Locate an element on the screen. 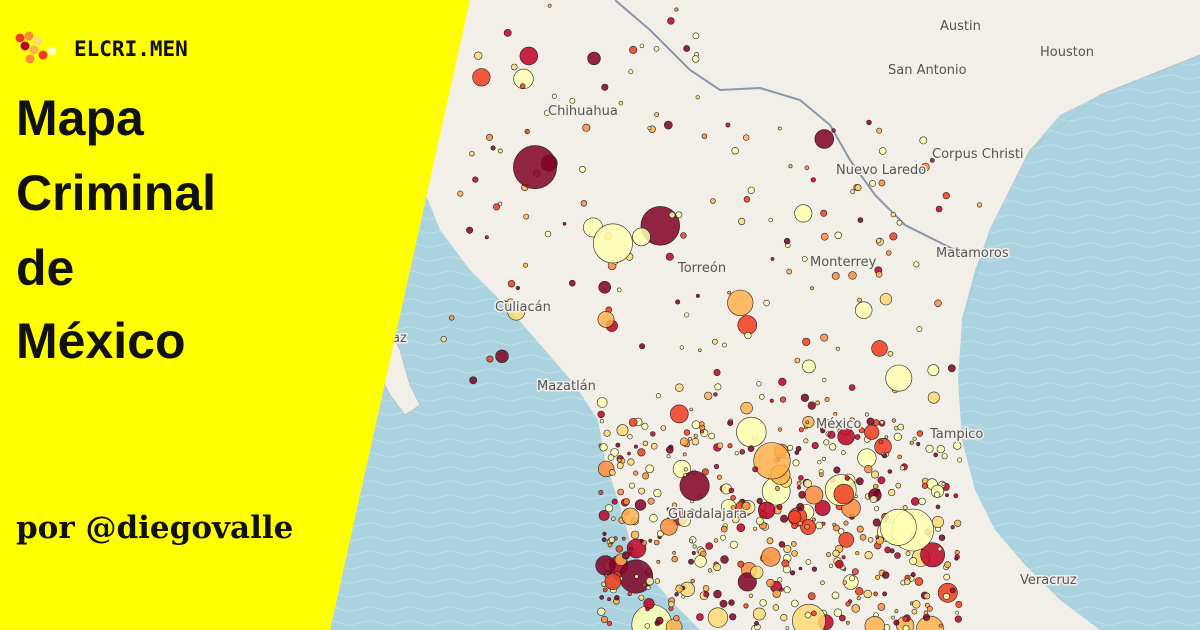 This screenshot has height=630, width=1200. city-label: Culiacán is located at coordinates (523, 307).